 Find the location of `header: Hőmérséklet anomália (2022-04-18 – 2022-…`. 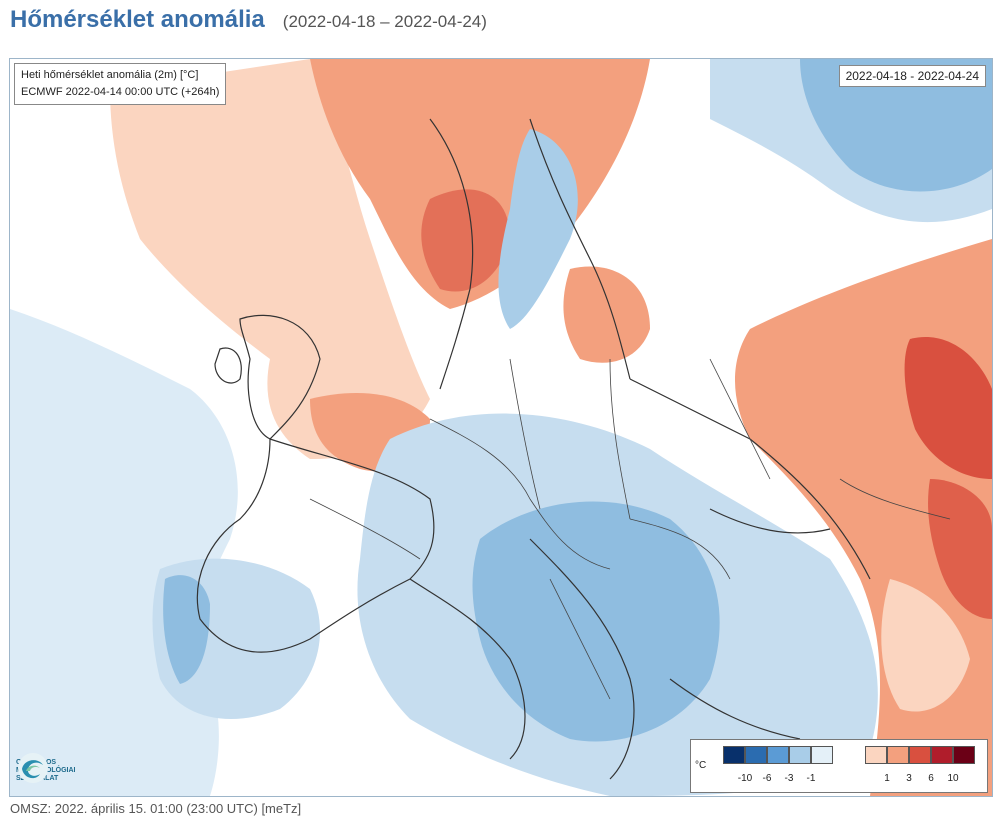

header: Hőmérséklet anomália (2022-04-18 – 2022-… is located at coordinates (248, 23).